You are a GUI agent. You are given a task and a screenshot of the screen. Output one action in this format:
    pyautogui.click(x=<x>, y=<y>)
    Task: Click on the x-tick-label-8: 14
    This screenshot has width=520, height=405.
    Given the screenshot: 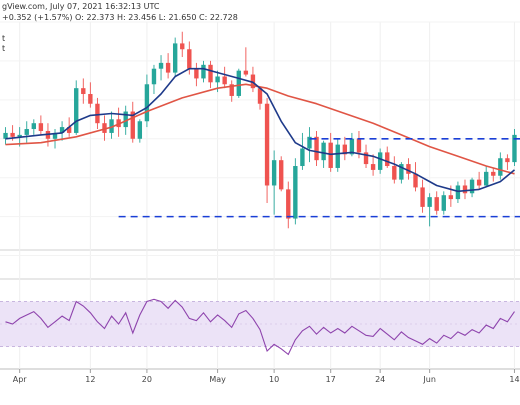 What is the action you would take?
    pyautogui.click(x=514, y=379)
    